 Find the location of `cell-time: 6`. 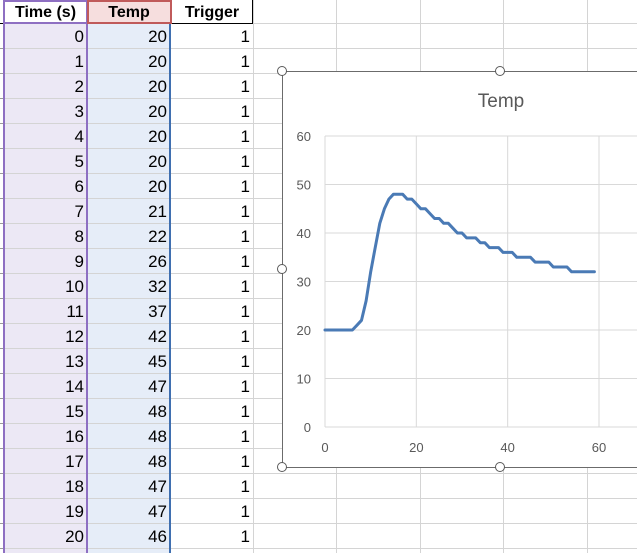

cell-time: 6 is located at coordinates (79, 186).